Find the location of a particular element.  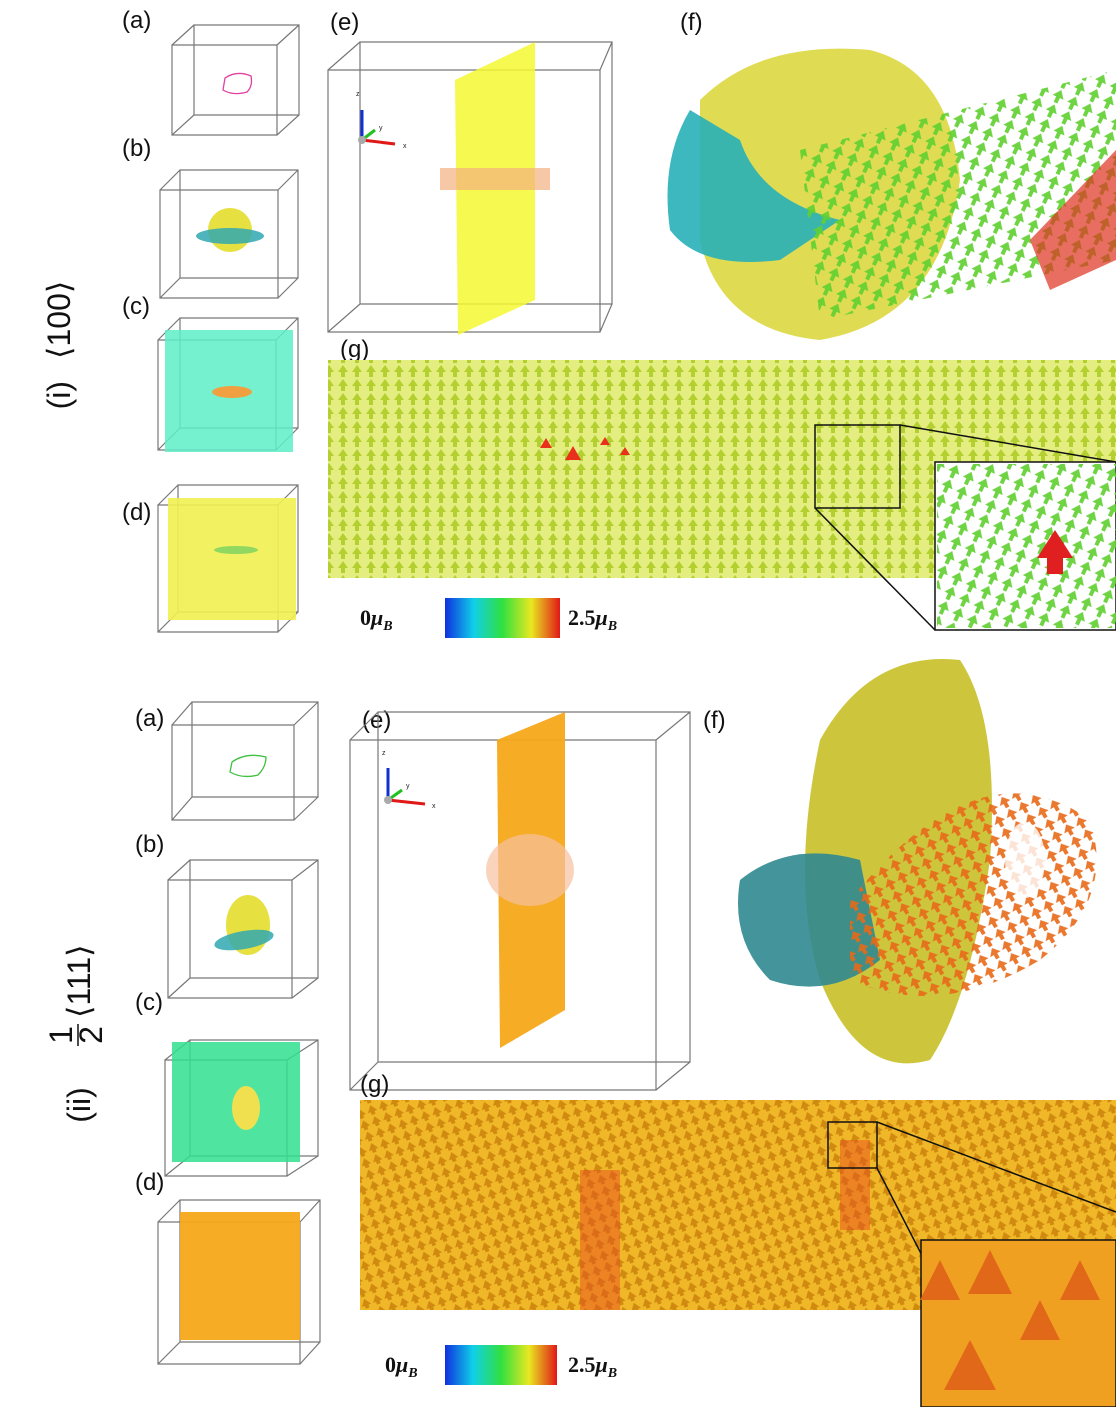

section-label: (i)⟨100⟩ is located at coordinates (59, 345).